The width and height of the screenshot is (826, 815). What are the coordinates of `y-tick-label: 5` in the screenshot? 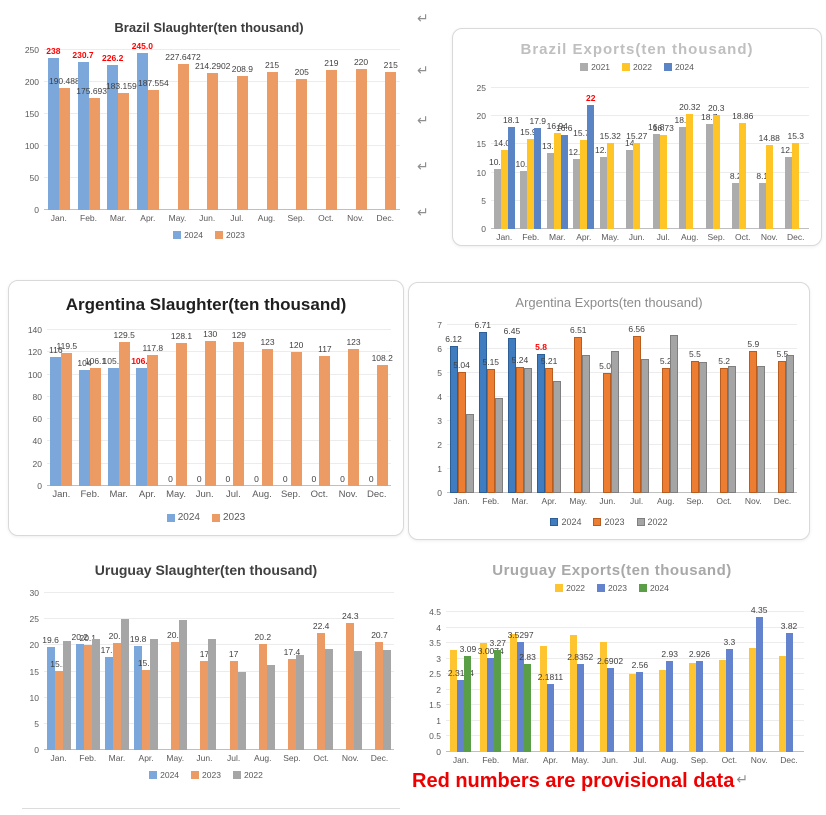 It's located at (483, 200).